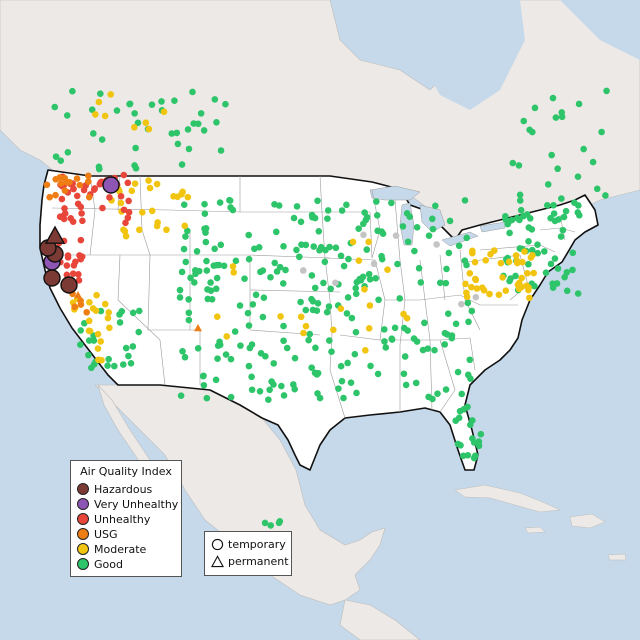 The image size is (640, 640). I want to click on station-usg-permanent, so click(78, 295).